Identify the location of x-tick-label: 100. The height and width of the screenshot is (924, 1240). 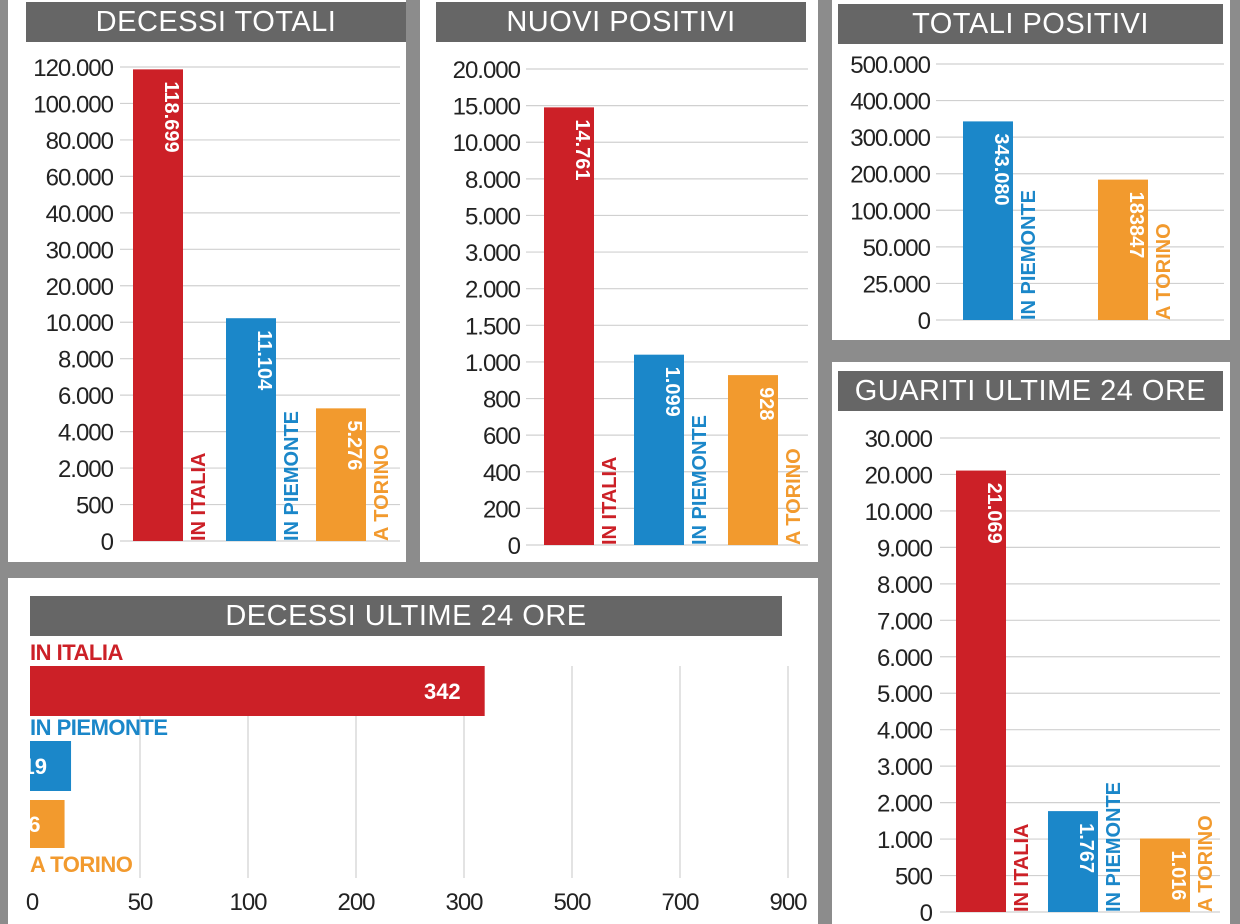
(248, 902).